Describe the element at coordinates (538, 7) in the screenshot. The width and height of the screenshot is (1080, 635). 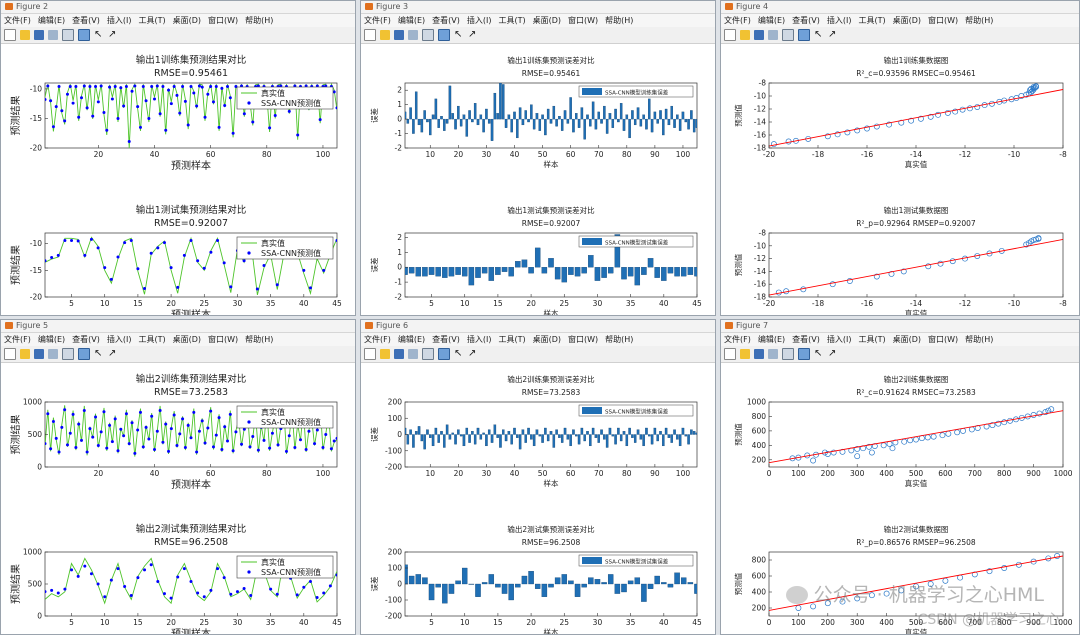
I see `window-titlebar: Figure 3` at that location.